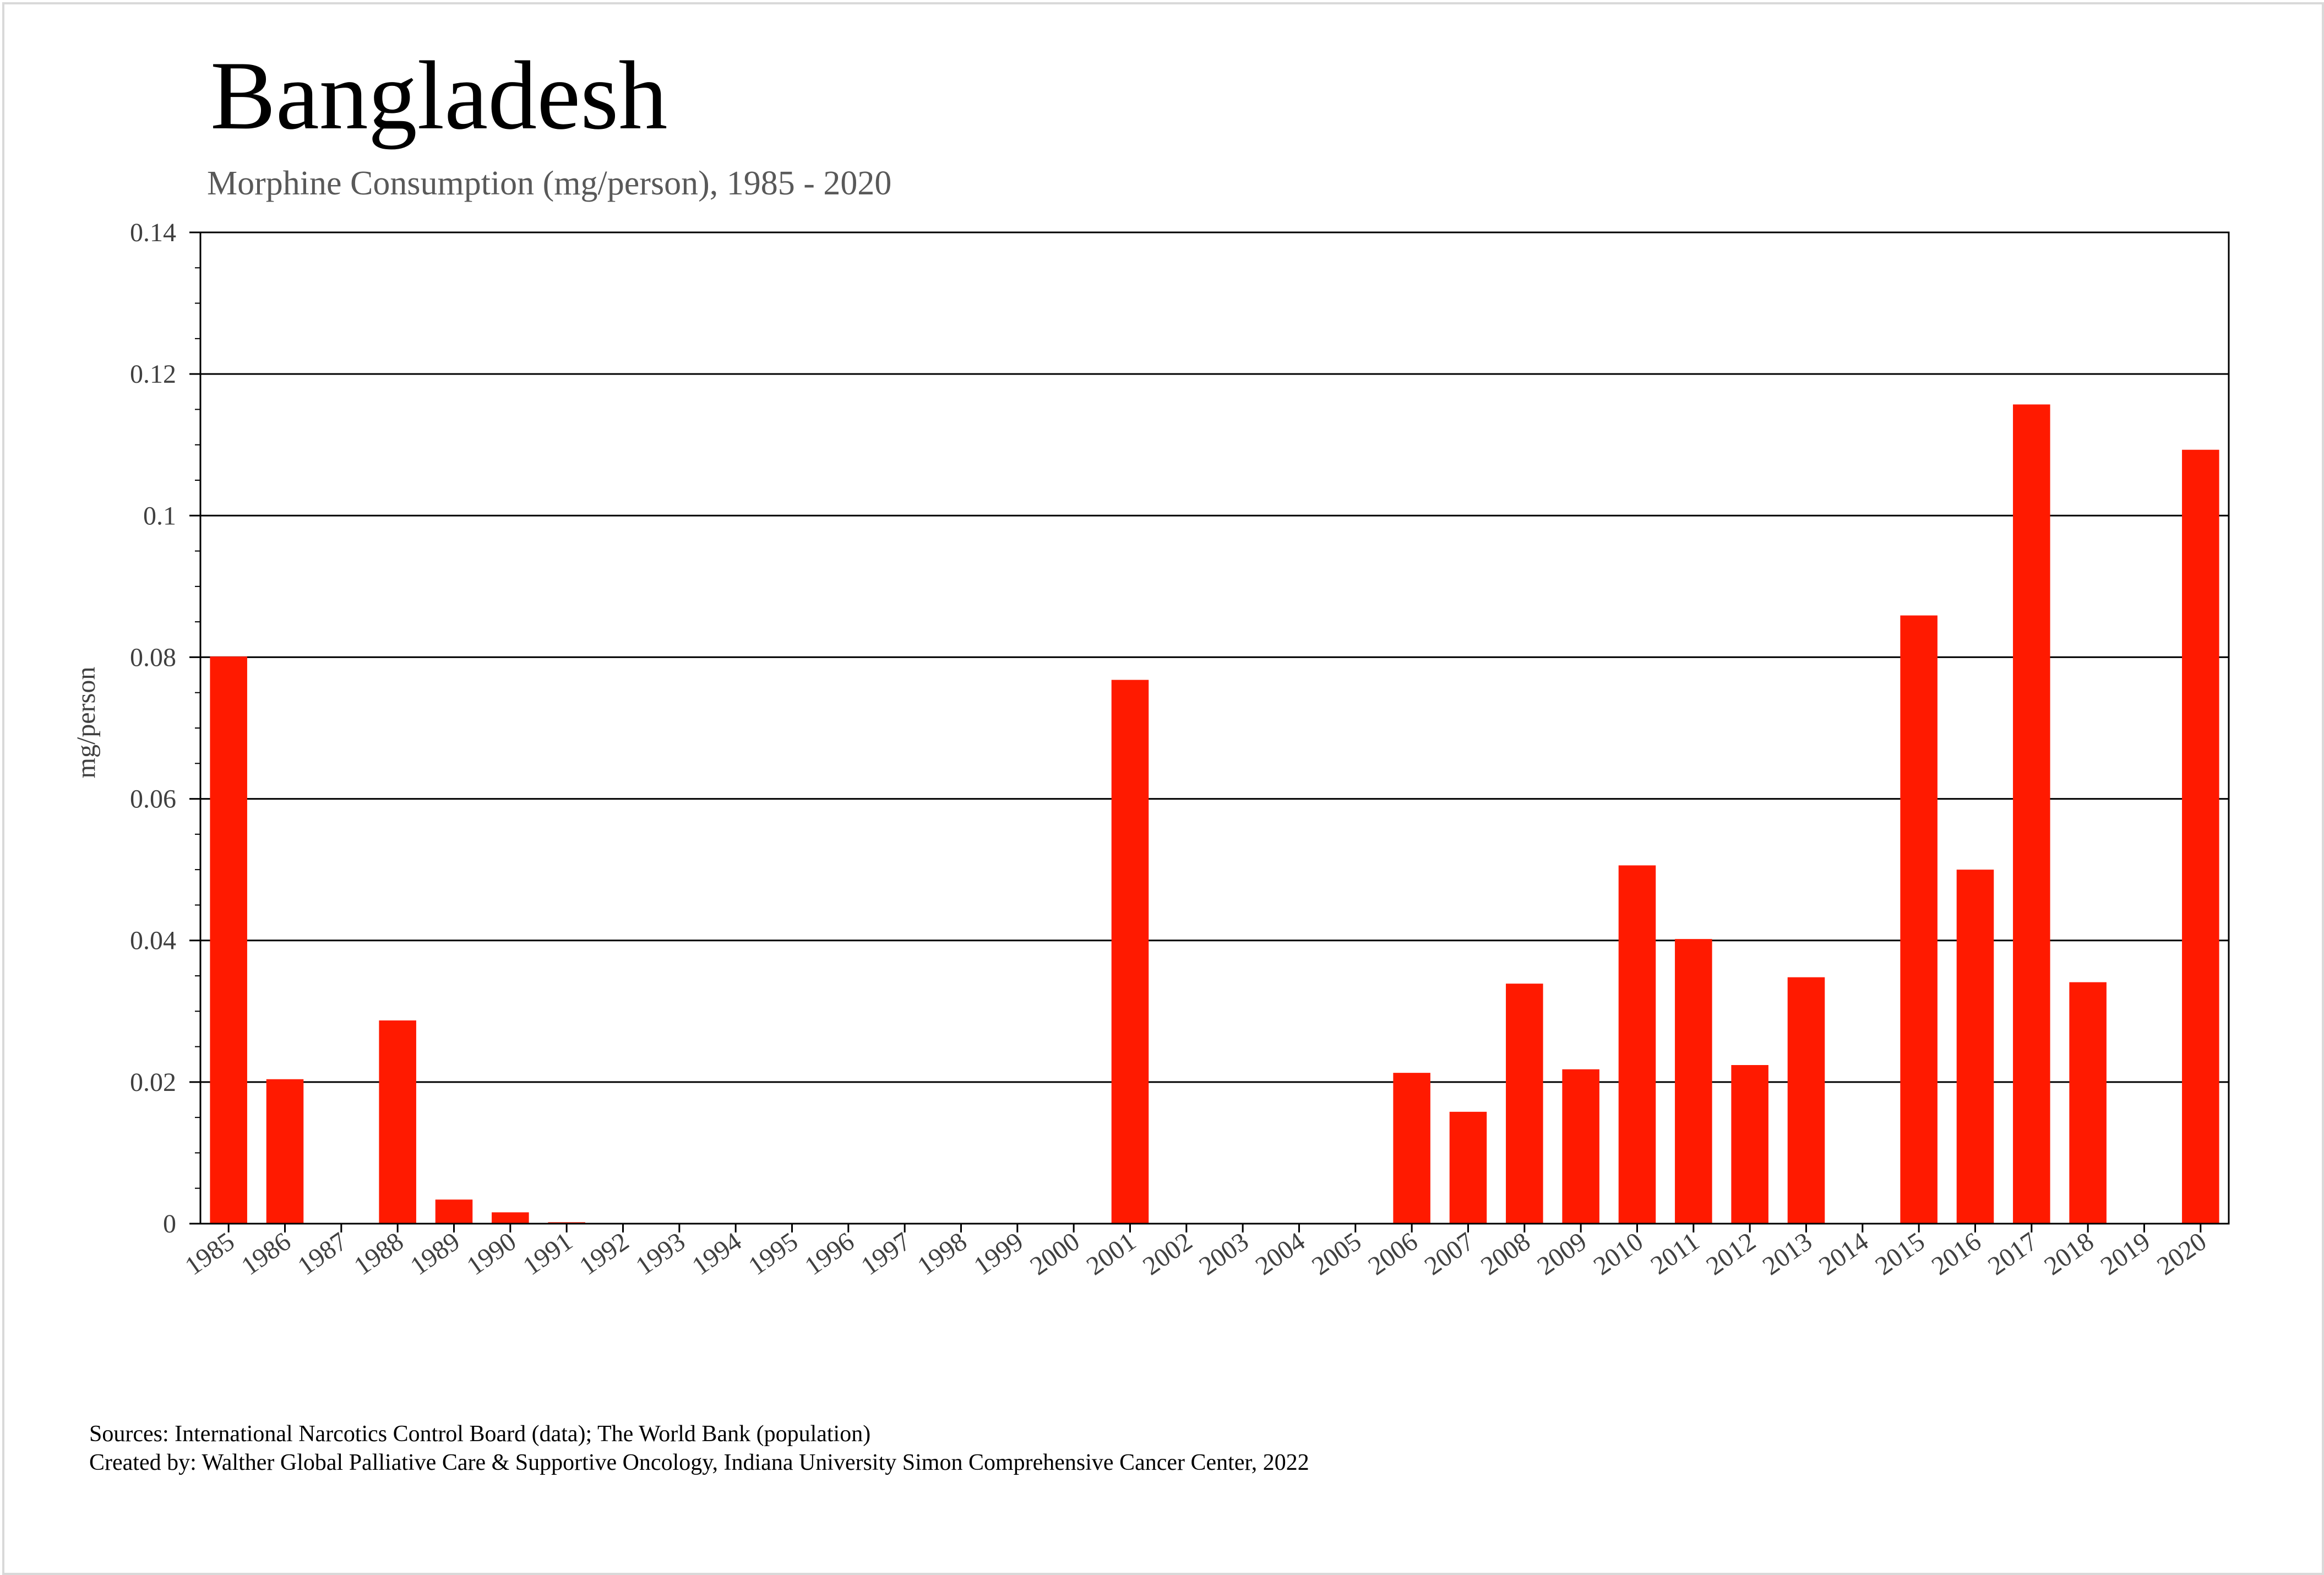 The width and height of the screenshot is (2324, 1575). I want to click on x-tick-label: 2005, so click(1337, 1254).